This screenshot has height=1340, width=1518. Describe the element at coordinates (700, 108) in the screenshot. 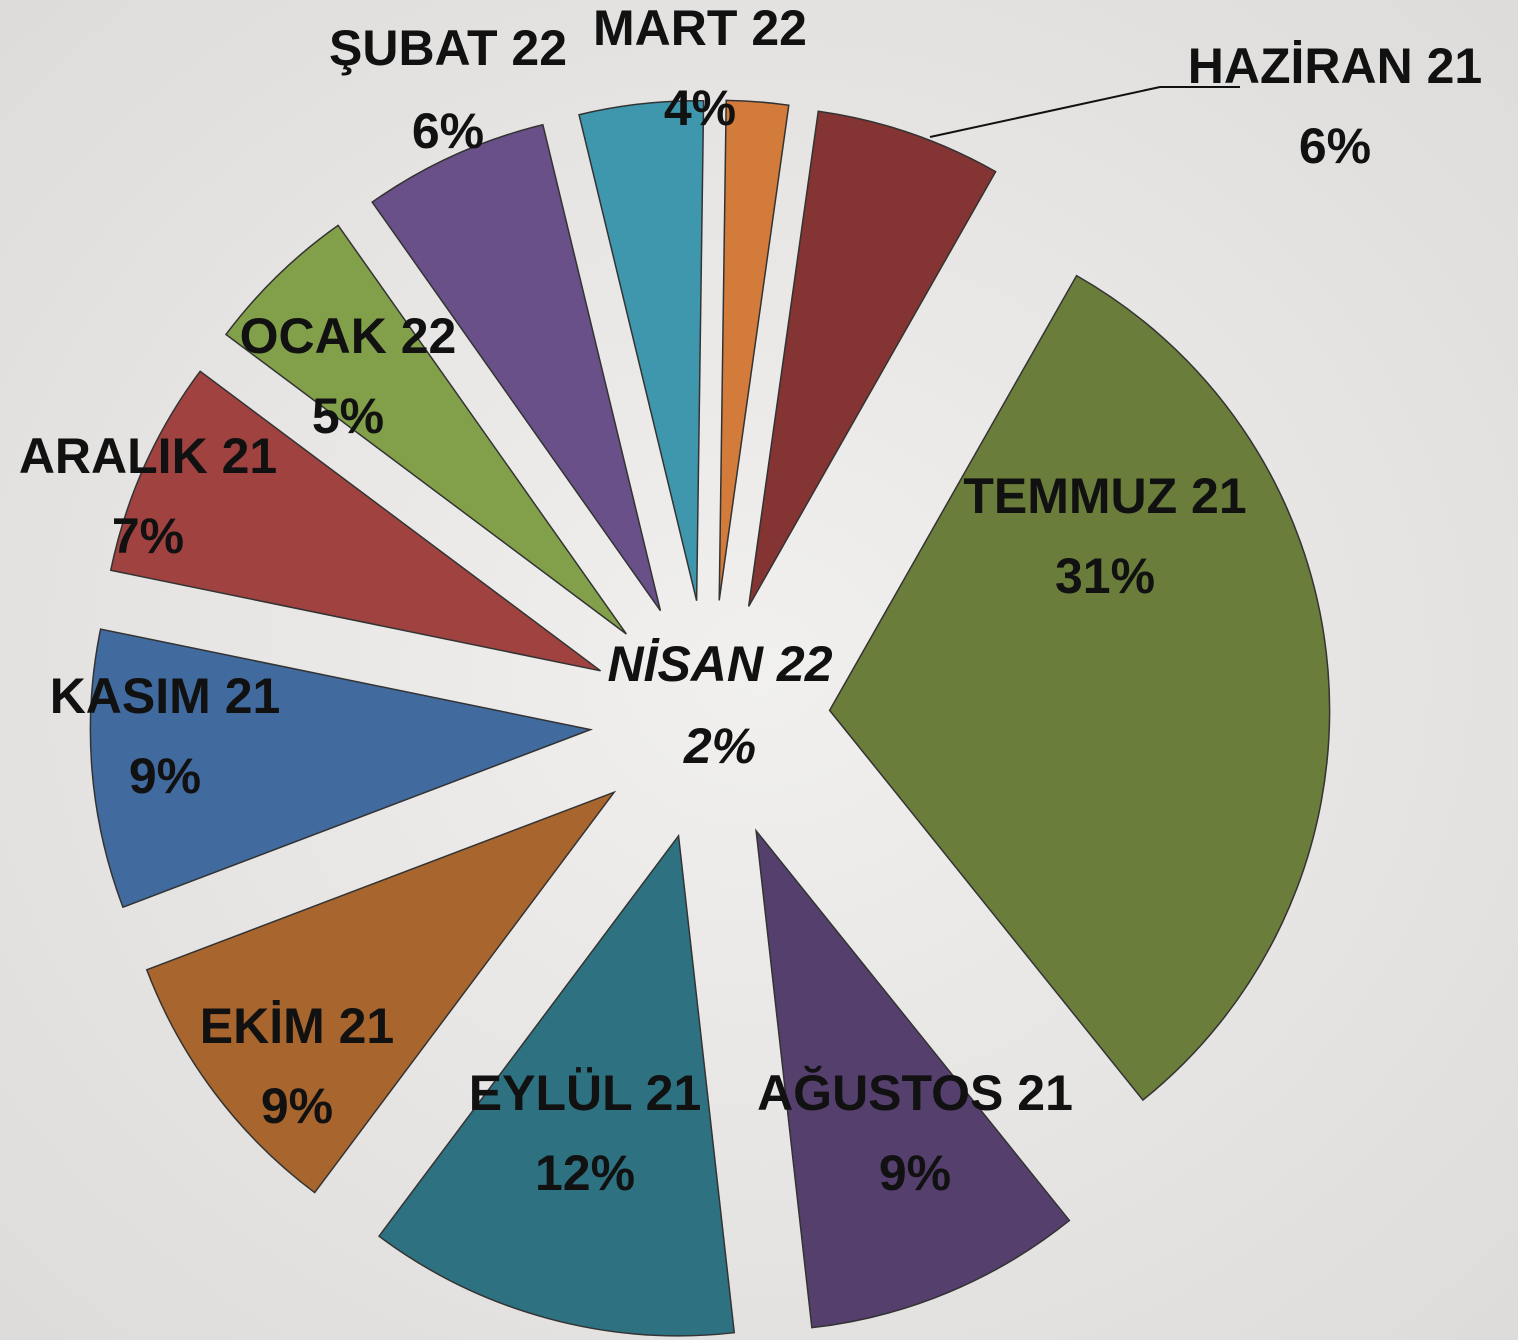

I see `slice-value-label: 4%` at that location.